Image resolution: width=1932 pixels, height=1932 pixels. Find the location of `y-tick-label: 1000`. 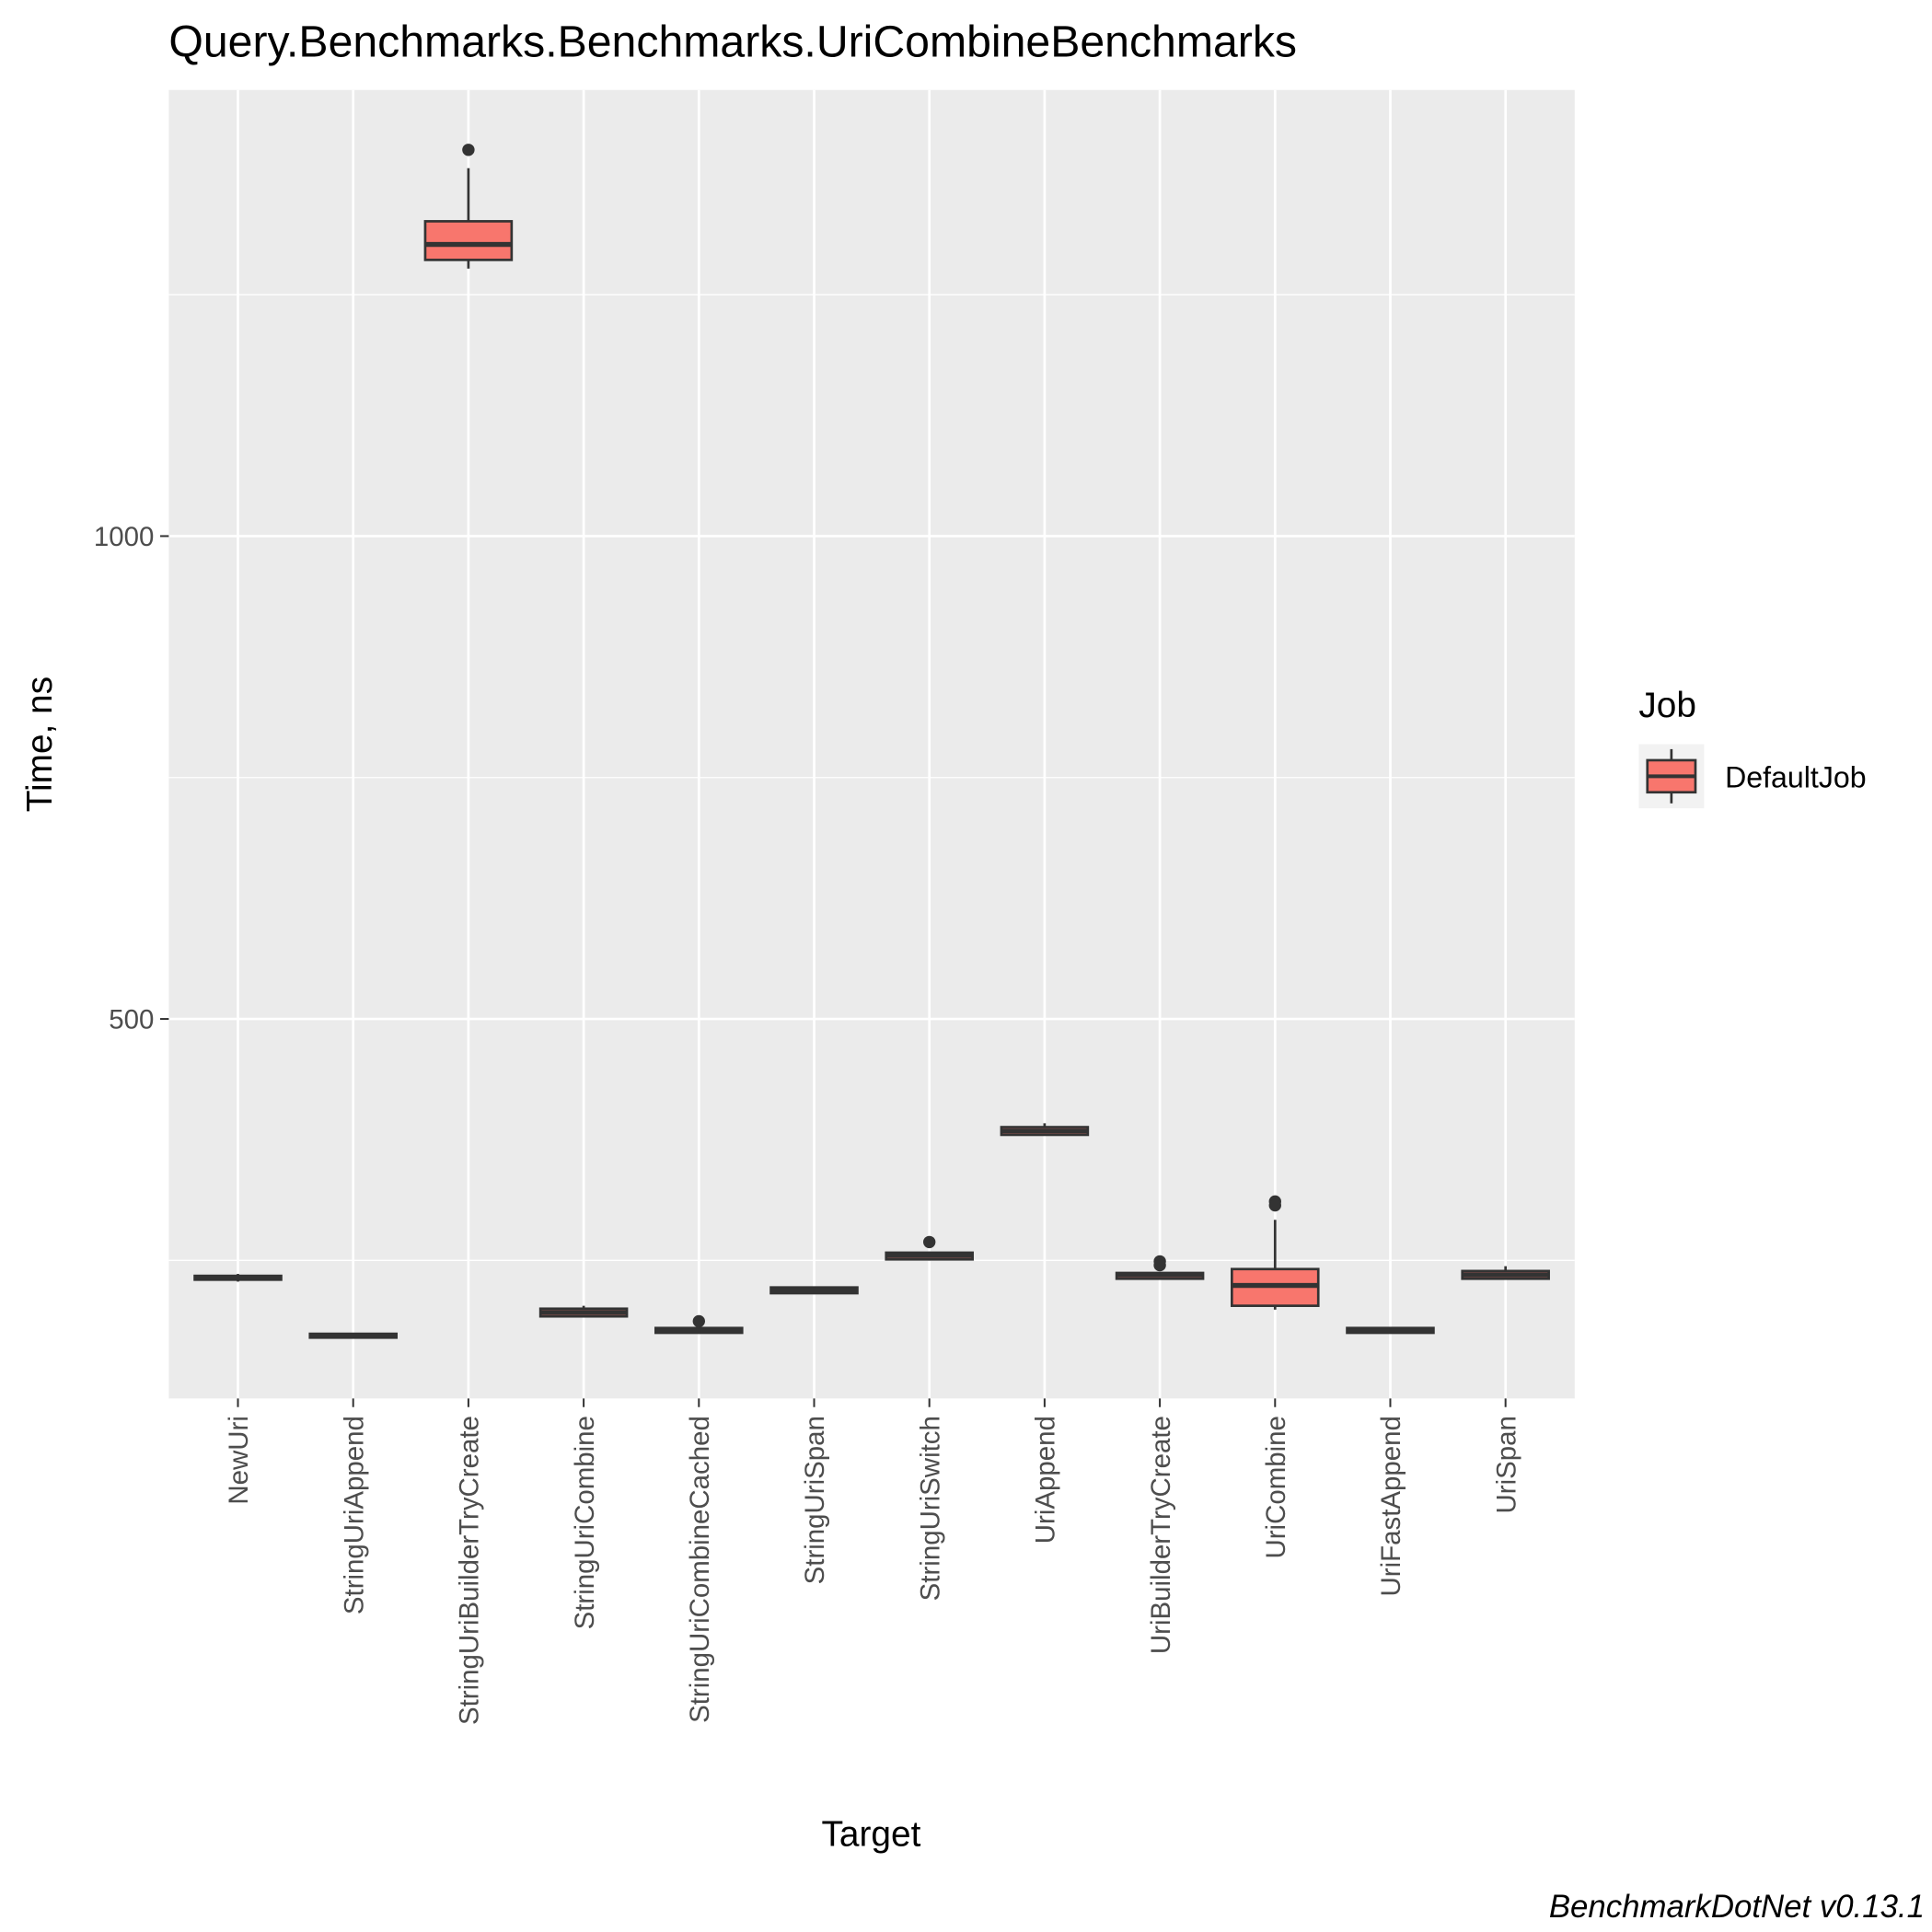

y-tick-label: 1000 is located at coordinates (125, 537).